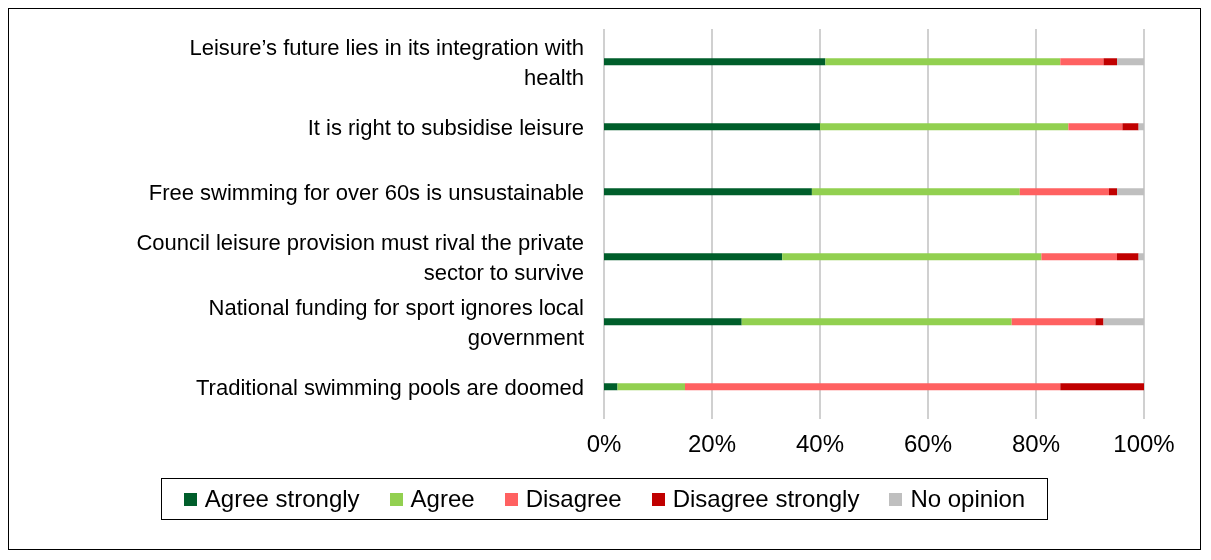 This screenshot has width=1211, height=560. What do you see at coordinates (281, 499) in the screenshot?
I see `legend-label: Agree strongly` at bounding box center [281, 499].